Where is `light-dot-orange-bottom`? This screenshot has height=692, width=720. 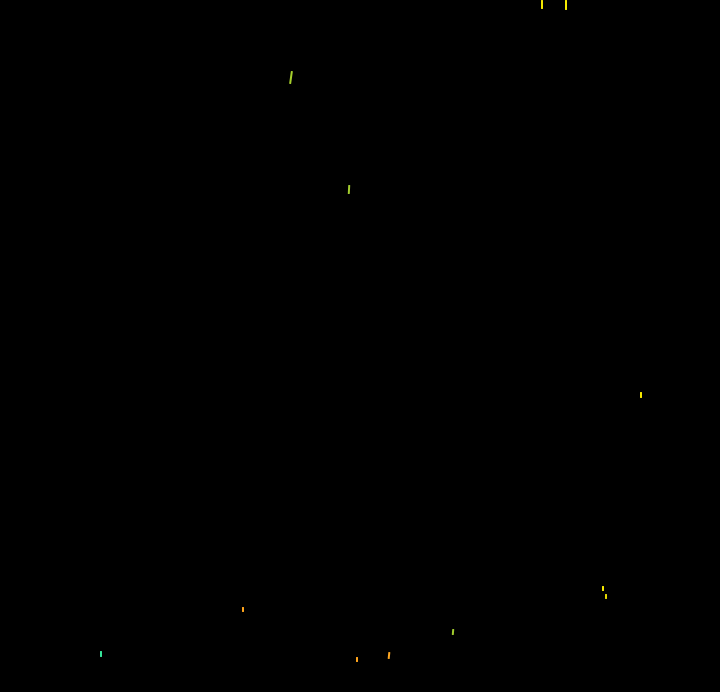
light-dot-orange-bottom is located at coordinates (357, 659).